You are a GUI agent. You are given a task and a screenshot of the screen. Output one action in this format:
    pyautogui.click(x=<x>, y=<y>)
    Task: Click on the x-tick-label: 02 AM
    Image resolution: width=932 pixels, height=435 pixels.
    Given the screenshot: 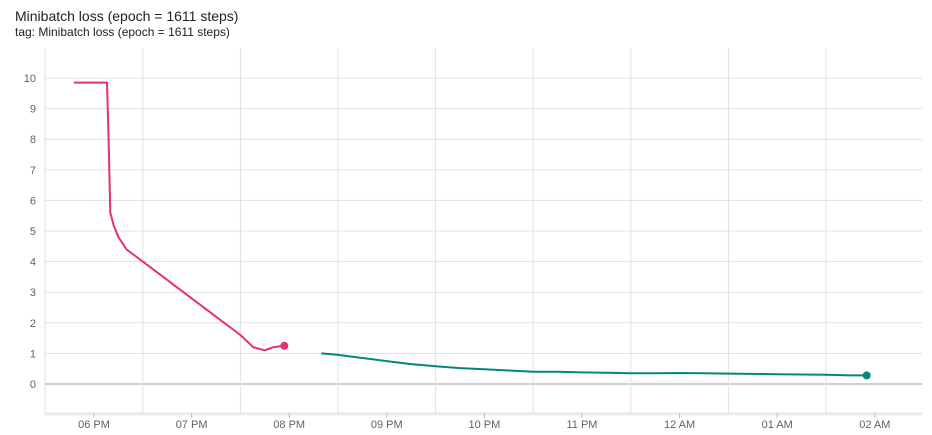 What is the action you would take?
    pyautogui.click(x=874, y=425)
    